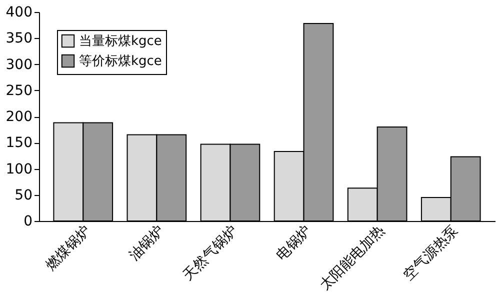 The width and height of the screenshot is (500, 298). I want to click on y-tick-label: 250, so click(19, 90).